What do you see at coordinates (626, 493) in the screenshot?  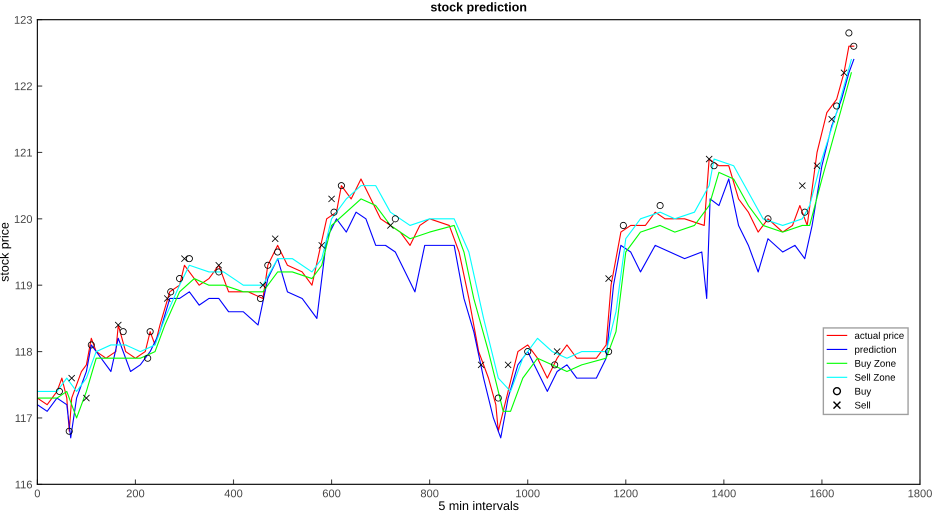 I see `x-tick-label: 1200` at bounding box center [626, 493].